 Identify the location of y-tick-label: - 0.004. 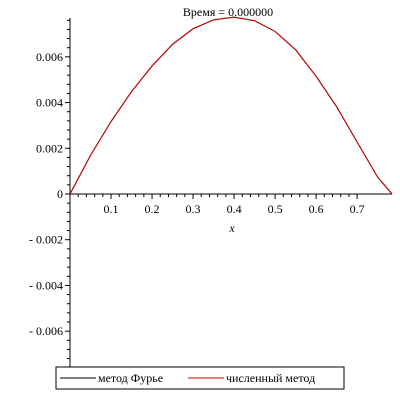
(46, 285).